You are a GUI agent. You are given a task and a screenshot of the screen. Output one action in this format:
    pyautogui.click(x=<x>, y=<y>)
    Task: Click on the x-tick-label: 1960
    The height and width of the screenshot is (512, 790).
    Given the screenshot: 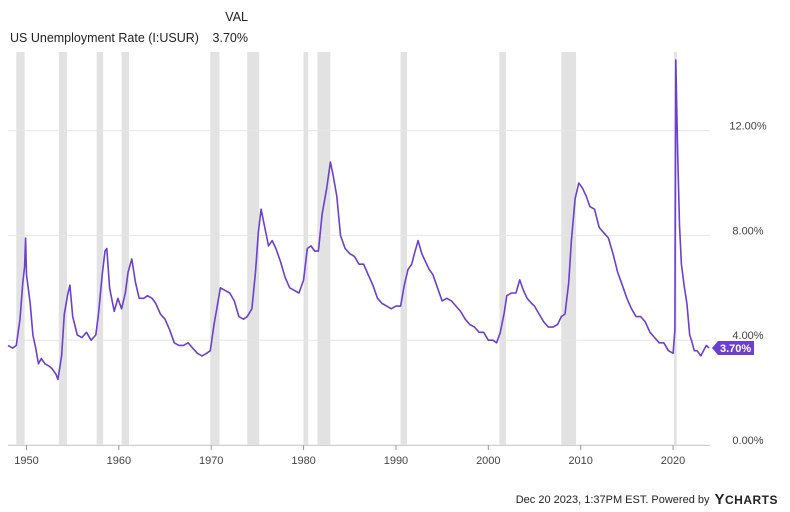 What is the action you would take?
    pyautogui.click(x=119, y=461)
    